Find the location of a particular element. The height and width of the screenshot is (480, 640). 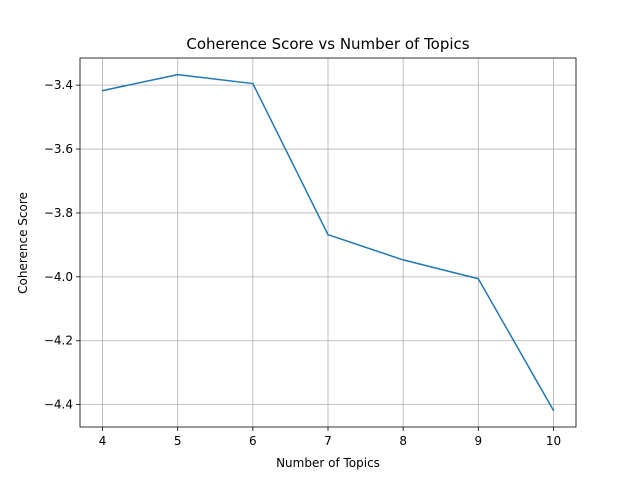

x-tick-label: 9 is located at coordinates (478, 441).